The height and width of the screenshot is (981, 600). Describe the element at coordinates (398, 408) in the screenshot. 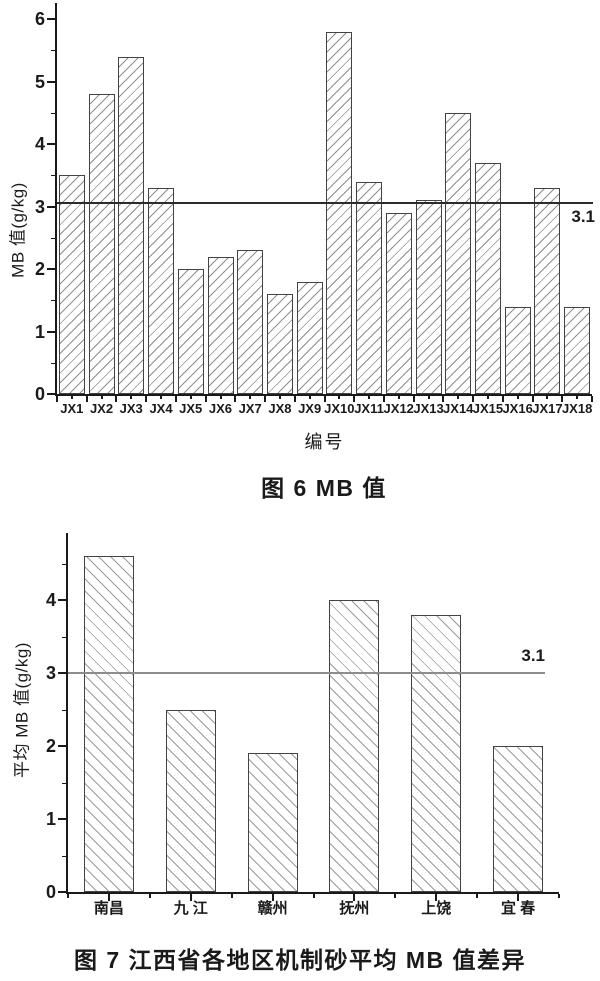

I see `x-category-label: JX12` at that location.